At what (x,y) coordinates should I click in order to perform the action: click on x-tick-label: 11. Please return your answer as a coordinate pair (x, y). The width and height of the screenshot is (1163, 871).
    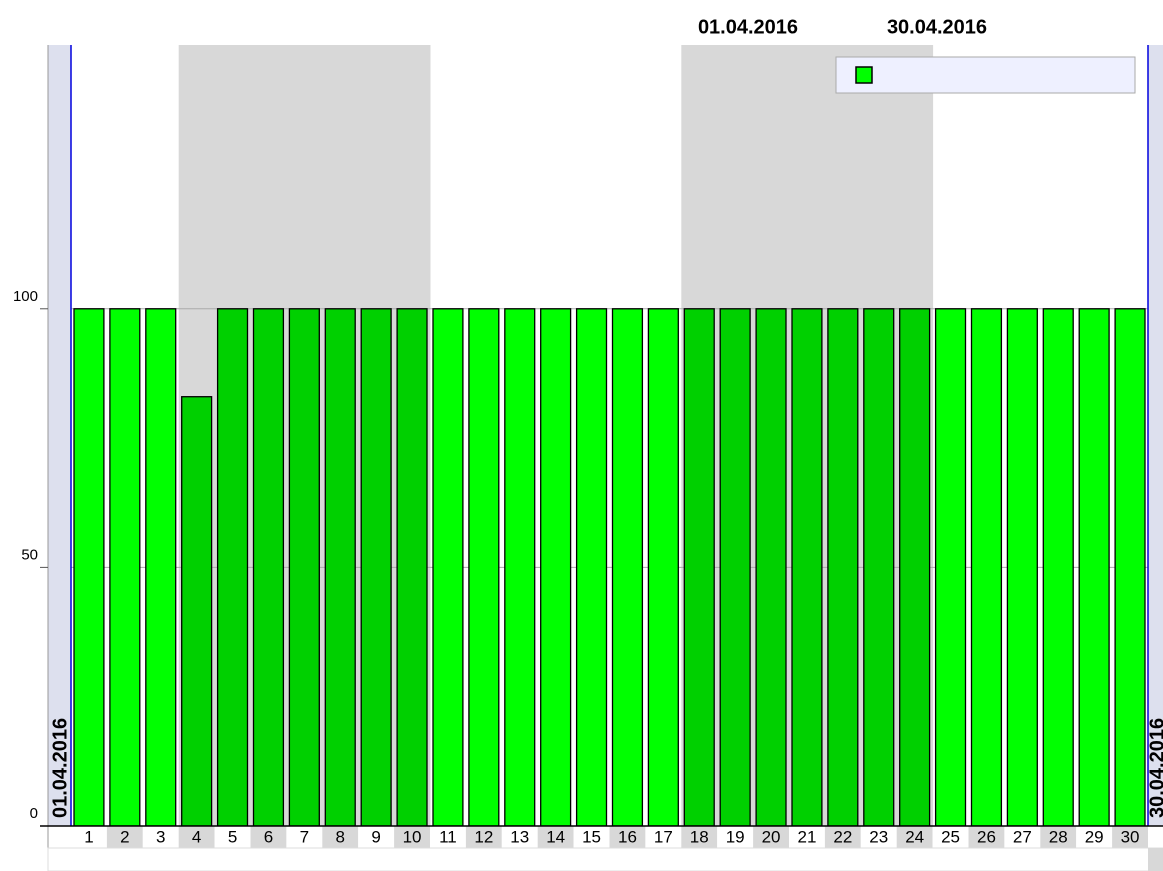
    Looking at the image, I should click on (448, 836).